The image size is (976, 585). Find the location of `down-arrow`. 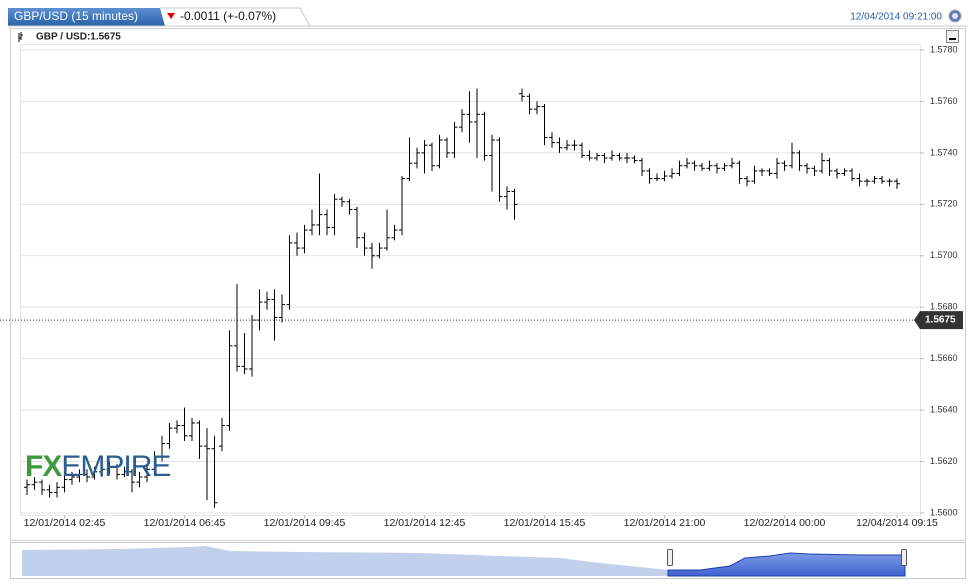

down-arrow is located at coordinates (171, 16).